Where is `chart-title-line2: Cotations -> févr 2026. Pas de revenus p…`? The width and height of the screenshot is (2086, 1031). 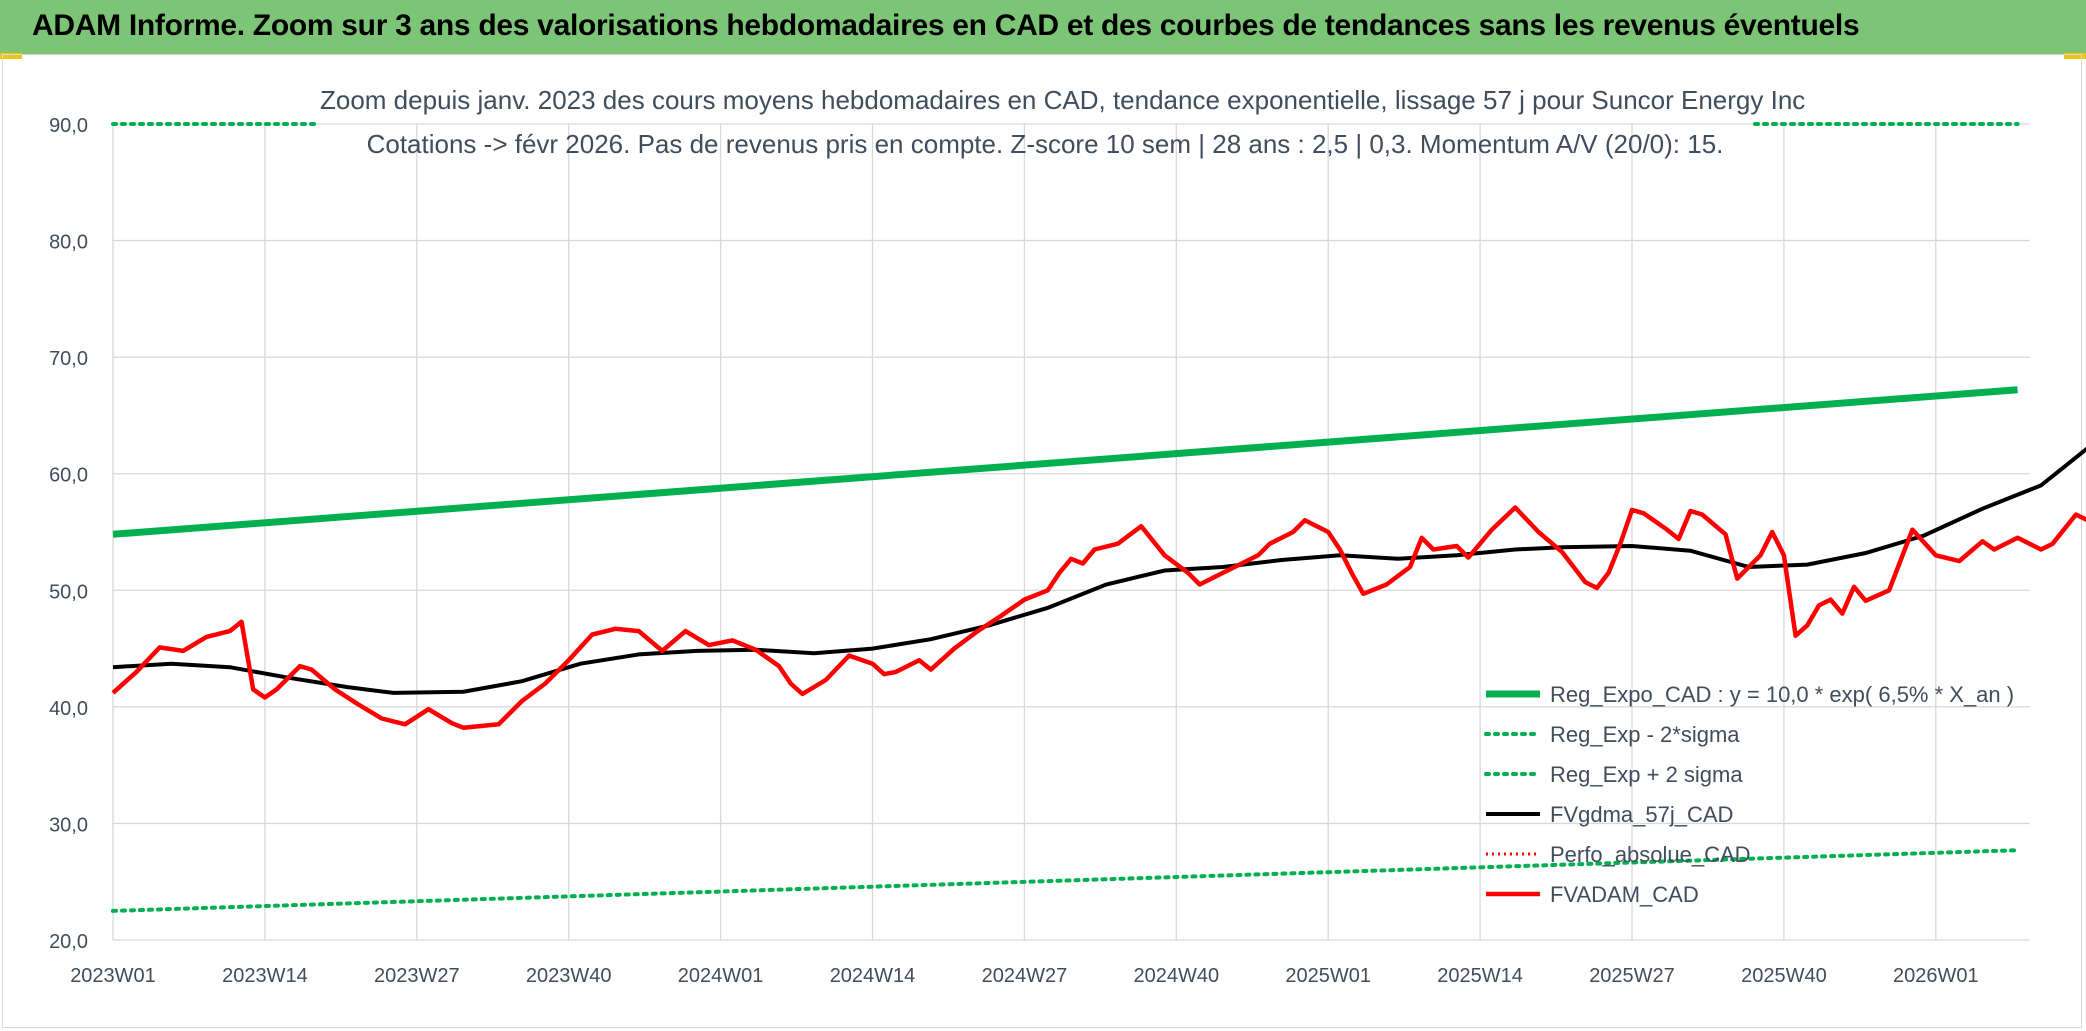 chart-title-line2: Cotations -> févr 2026. Pas de revenus p… is located at coordinates (1045, 144).